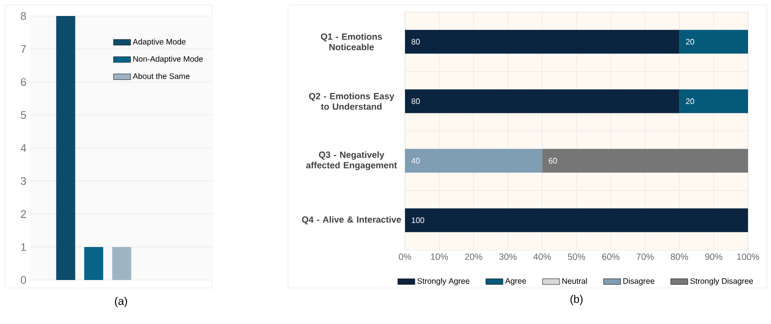 The image size is (771, 324). What do you see at coordinates (351, 101) in the screenshot?
I see `y-tick-label: Q2 - Emotions Easy to Understand` at bounding box center [351, 101].